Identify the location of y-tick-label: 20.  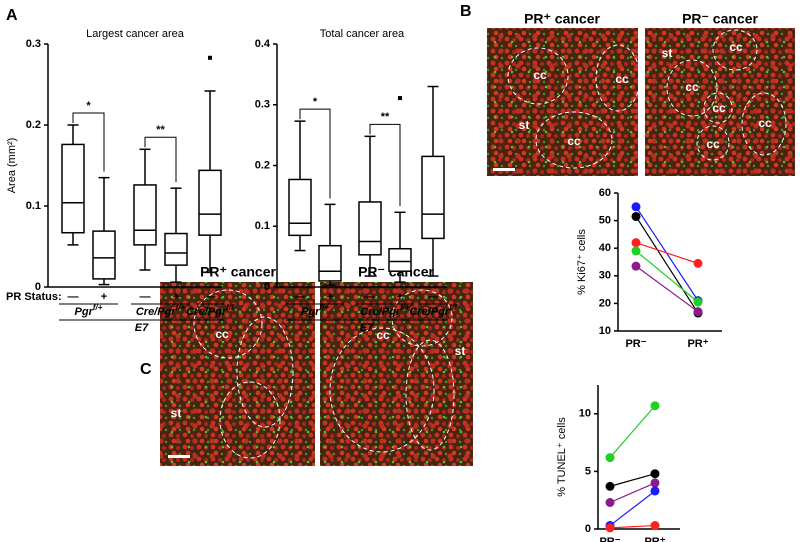
(605, 303).